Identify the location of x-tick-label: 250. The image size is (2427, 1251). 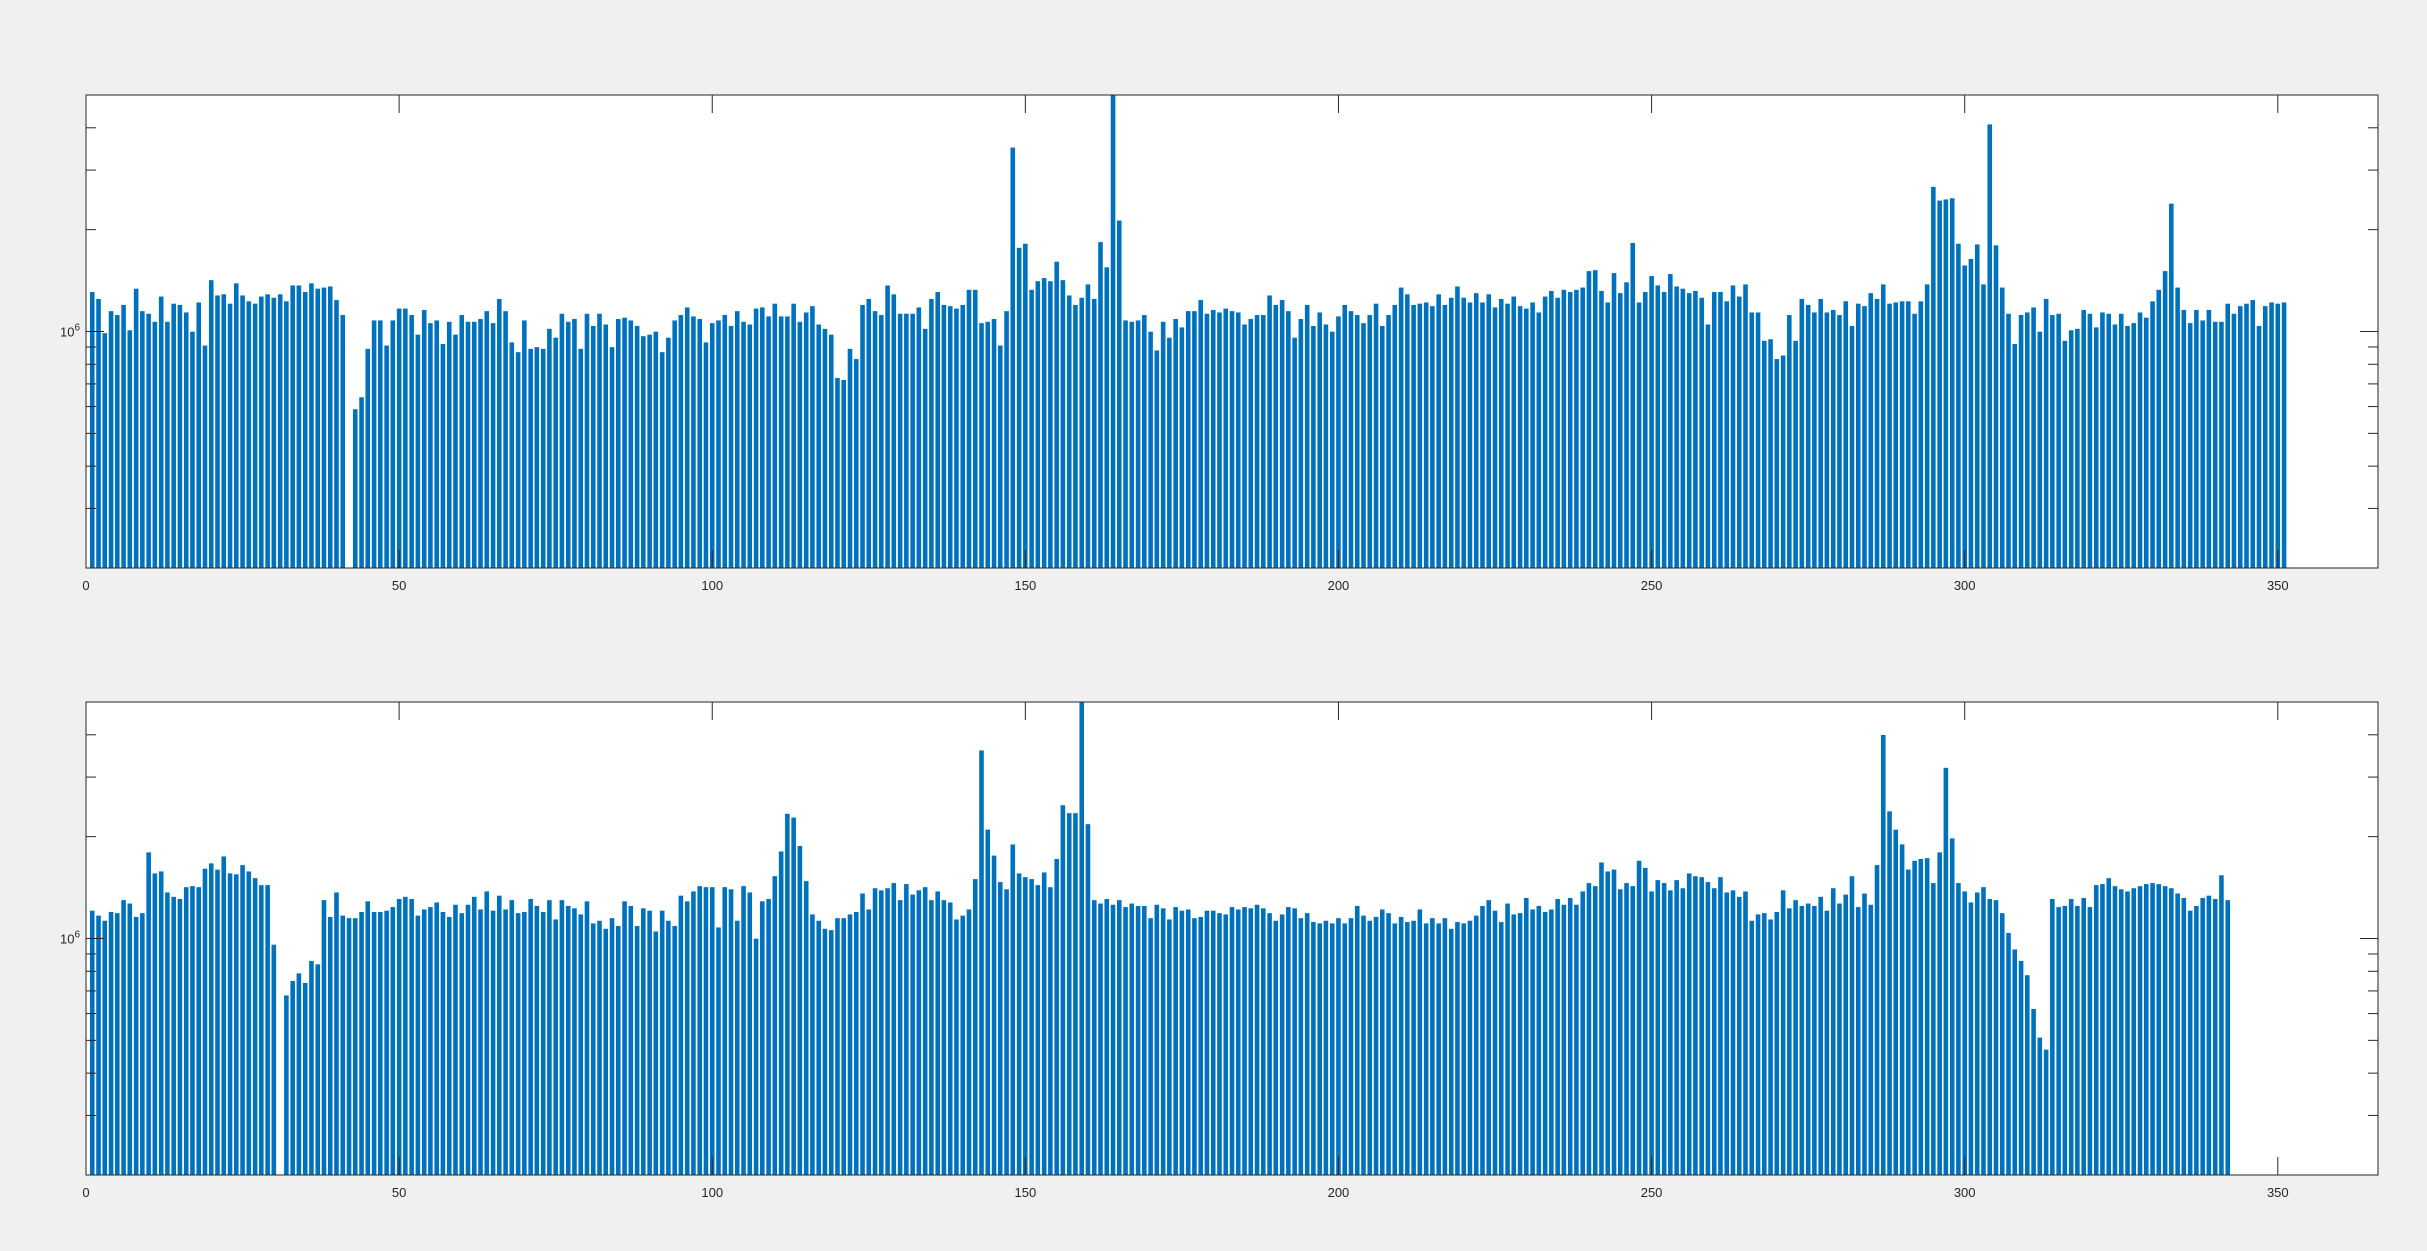
(1652, 585).